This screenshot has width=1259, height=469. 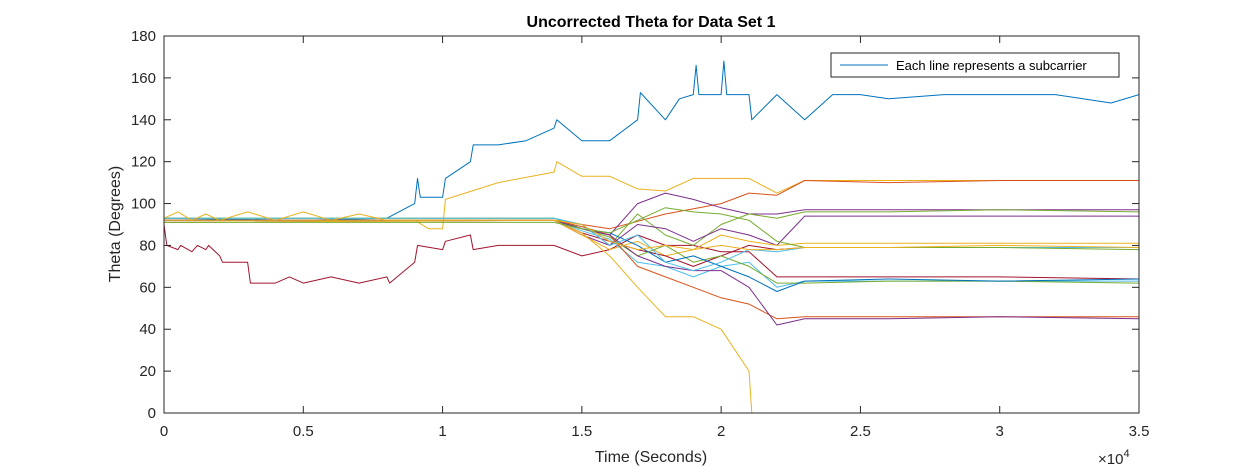 What do you see at coordinates (115, 224) in the screenshot?
I see `y-axis-label: Theta (Degrees)` at bounding box center [115, 224].